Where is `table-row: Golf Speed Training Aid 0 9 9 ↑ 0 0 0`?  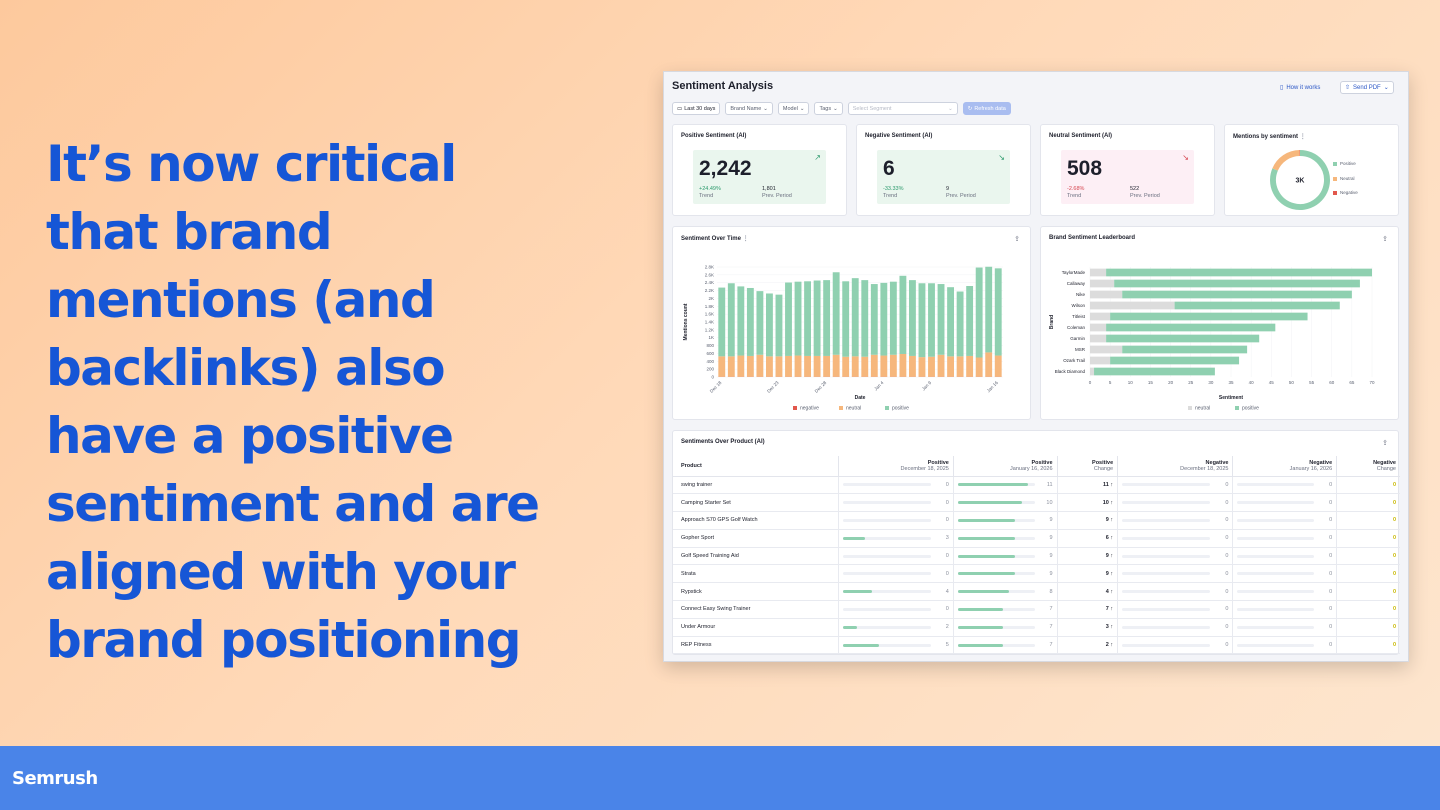 table-row: Golf Speed Training Aid 0 9 9 ↑ 0 0 0 is located at coordinates (1036, 556).